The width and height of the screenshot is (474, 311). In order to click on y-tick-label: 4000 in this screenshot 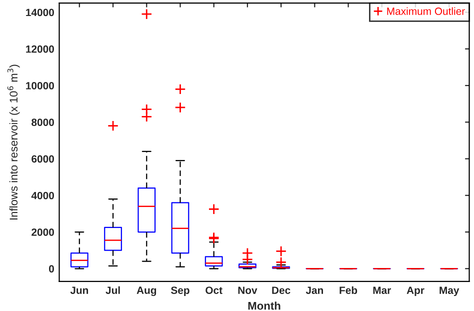, I will do `click(42, 196)`.